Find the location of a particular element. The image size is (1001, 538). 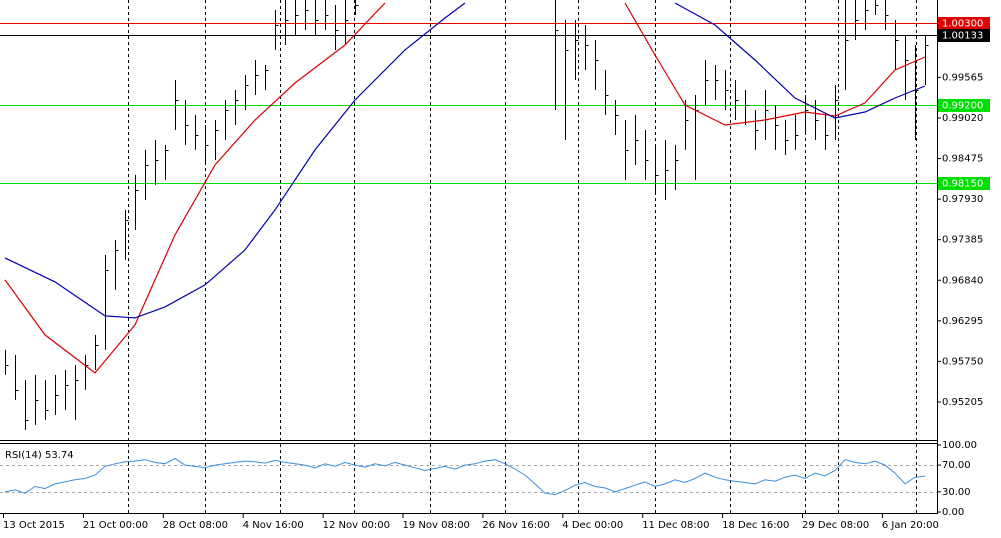

rsi-pane is located at coordinates (468, 476).